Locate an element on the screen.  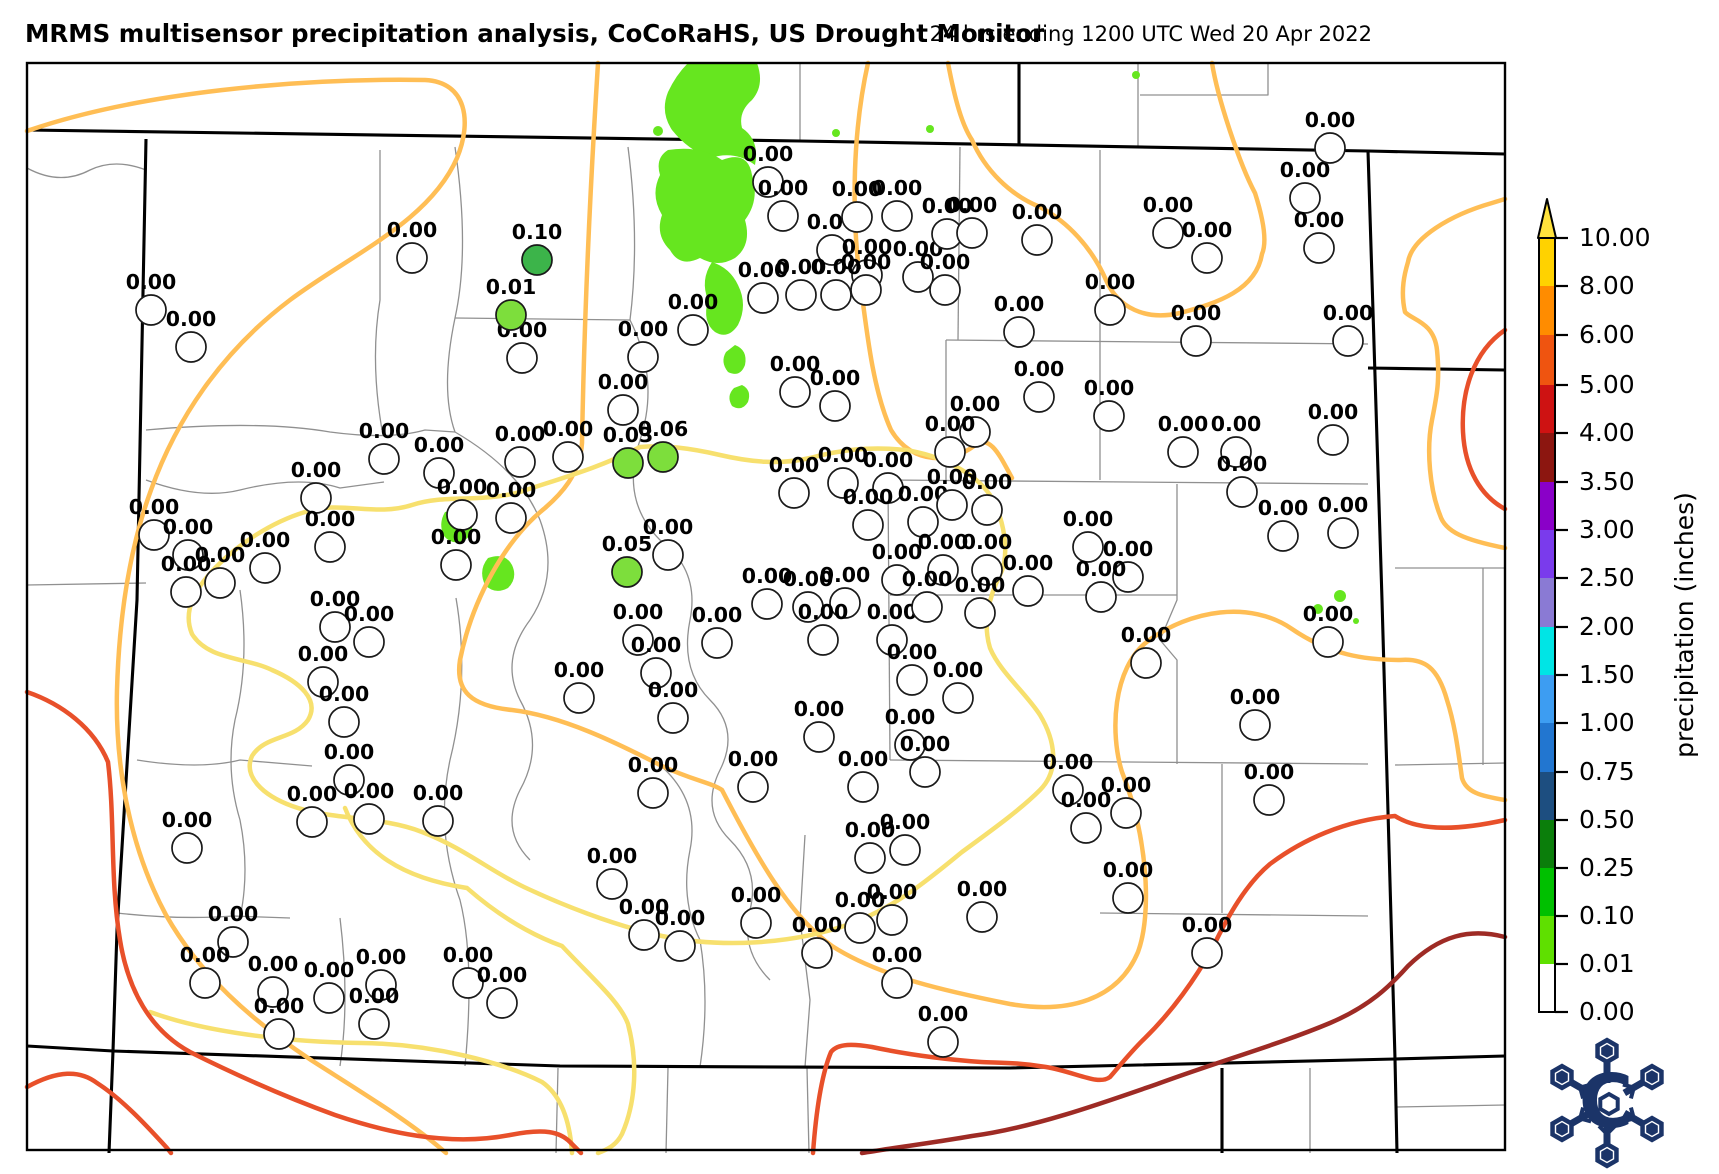
timestamp-label: 24 hrs ending 1200 UTC Wed 20 Apr 2022 is located at coordinates (1151, 34).